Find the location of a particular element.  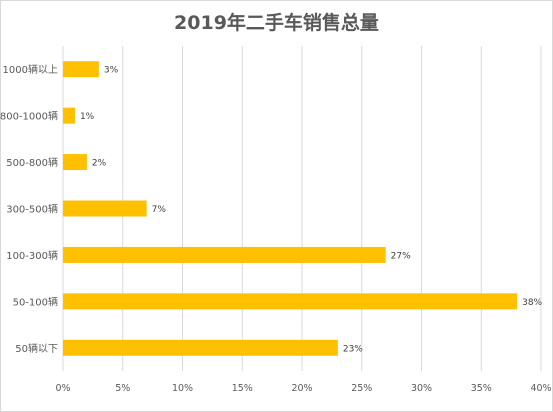

x-tick-label: 35% is located at coordinates (481, 388).